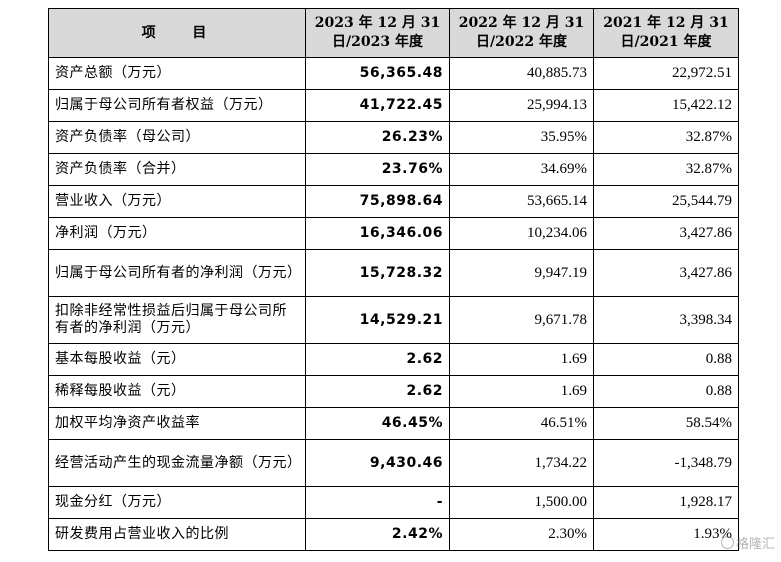 The height and width of the screenshot is (562, 781). What do you see at coordinates (177, 273) in the screenshot?
I see `row-label: 归属于母公司所有者的净利润（万元）` at bounding box center [177, 273].